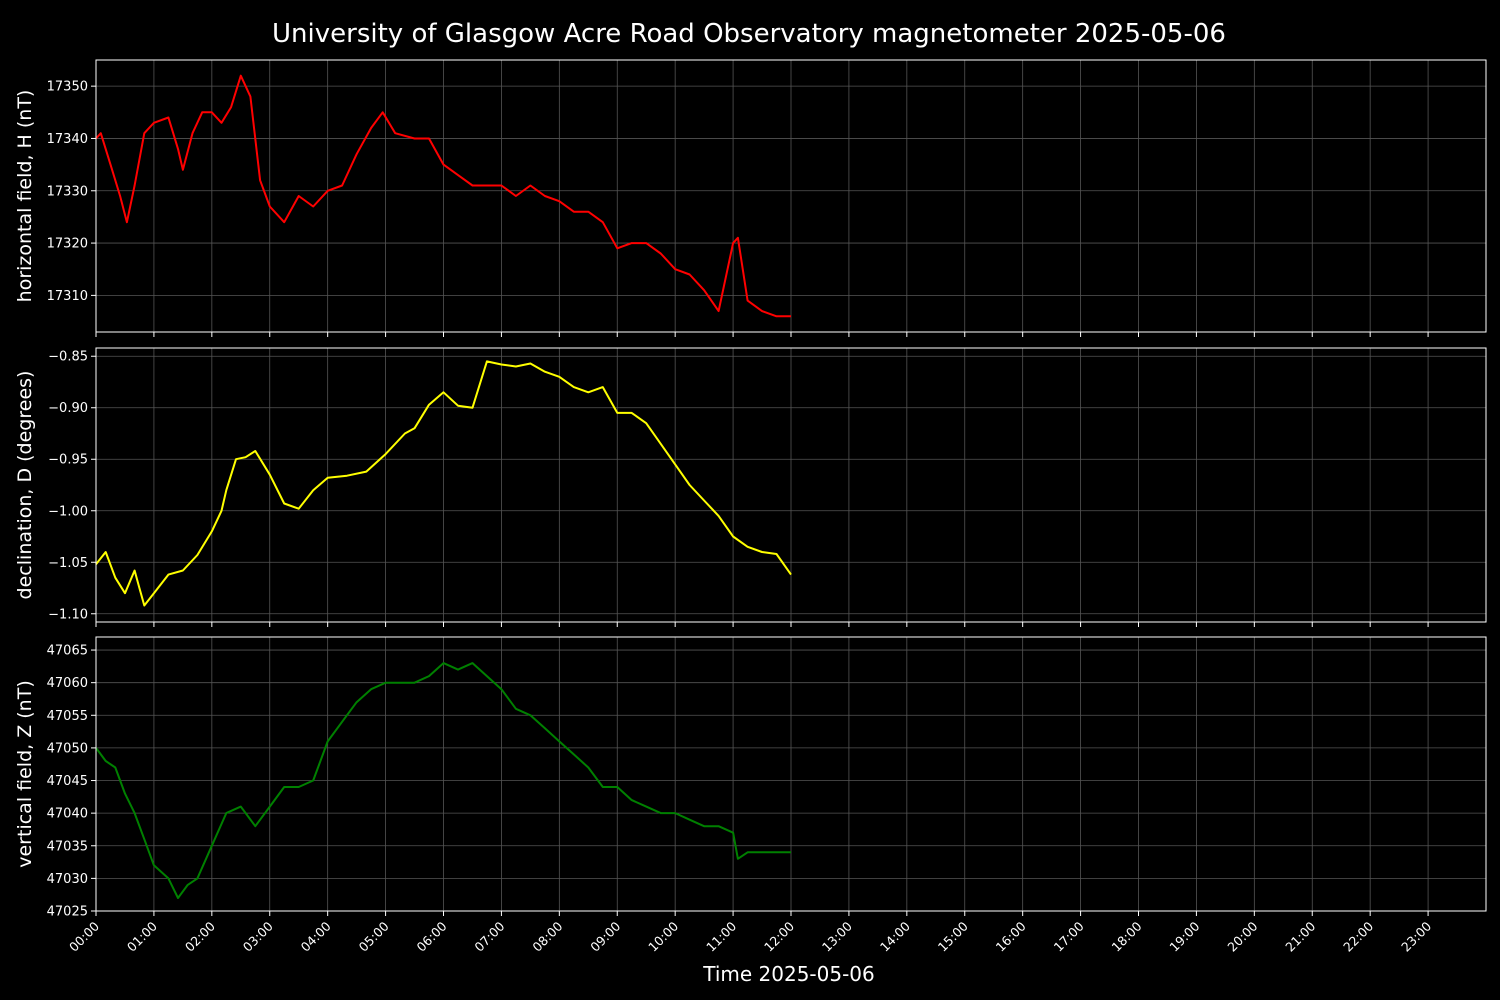 This screenshot has width=1500, height=1000. I want to click on y-tick-label: −1.05, so click(68, 563).